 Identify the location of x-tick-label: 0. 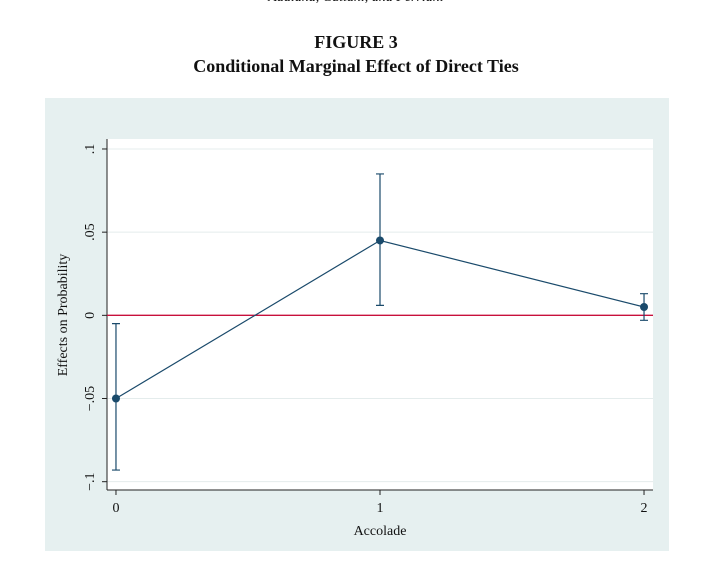
(115, 508).